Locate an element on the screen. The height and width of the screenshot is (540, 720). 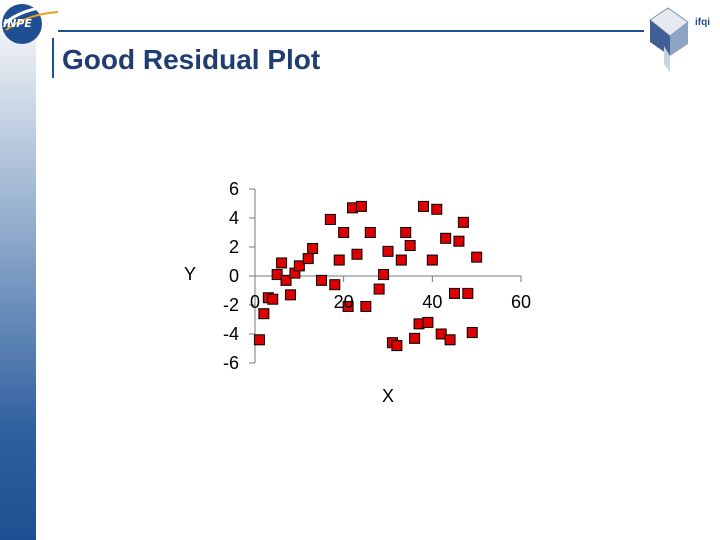
y-tick-label: 4 is located at coordinates (234, 218).